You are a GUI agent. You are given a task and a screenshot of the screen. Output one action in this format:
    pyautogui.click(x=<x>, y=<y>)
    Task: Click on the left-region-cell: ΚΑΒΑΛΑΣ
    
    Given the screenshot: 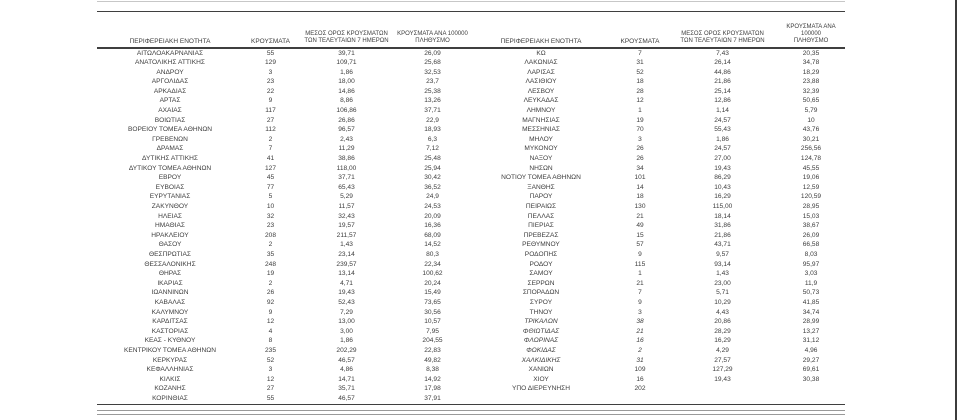 What is the action you would take?
    pyautogui.click(x=170, y=302)
    